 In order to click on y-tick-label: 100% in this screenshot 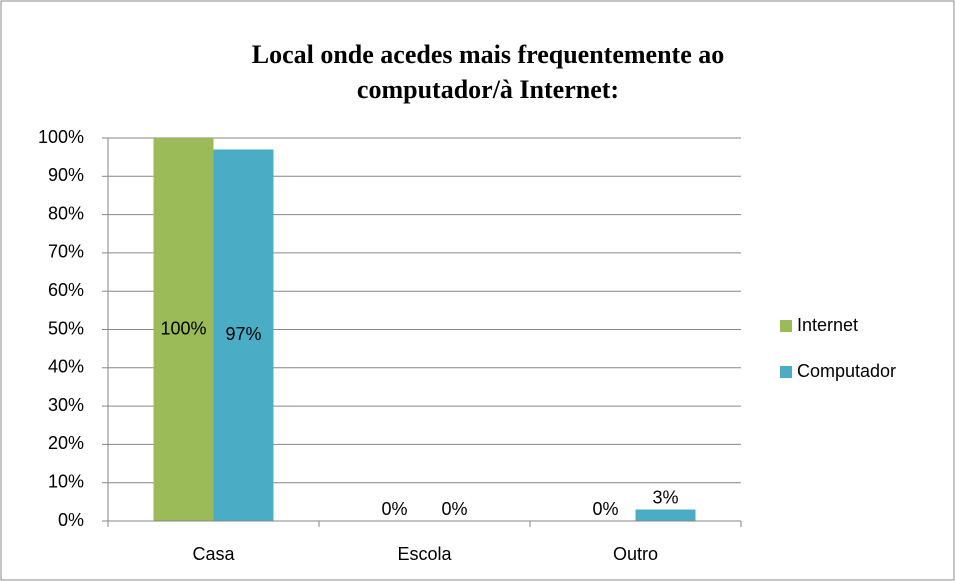, I will do `click(61, 137)`.